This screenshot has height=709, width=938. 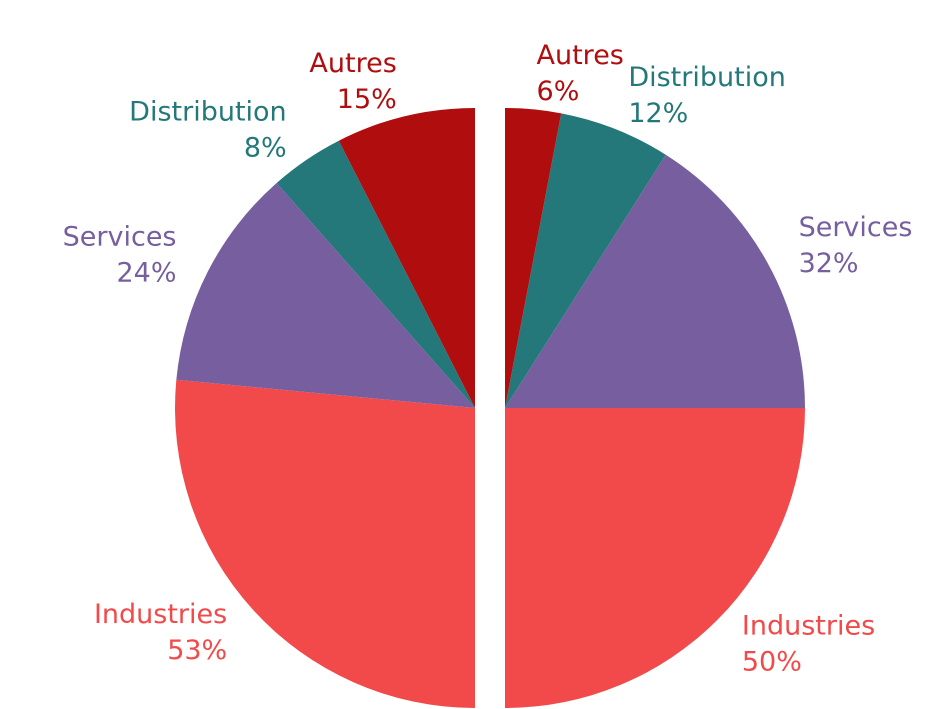 I want to click on slice-value-label: 12%, so click(x=658, y=113).